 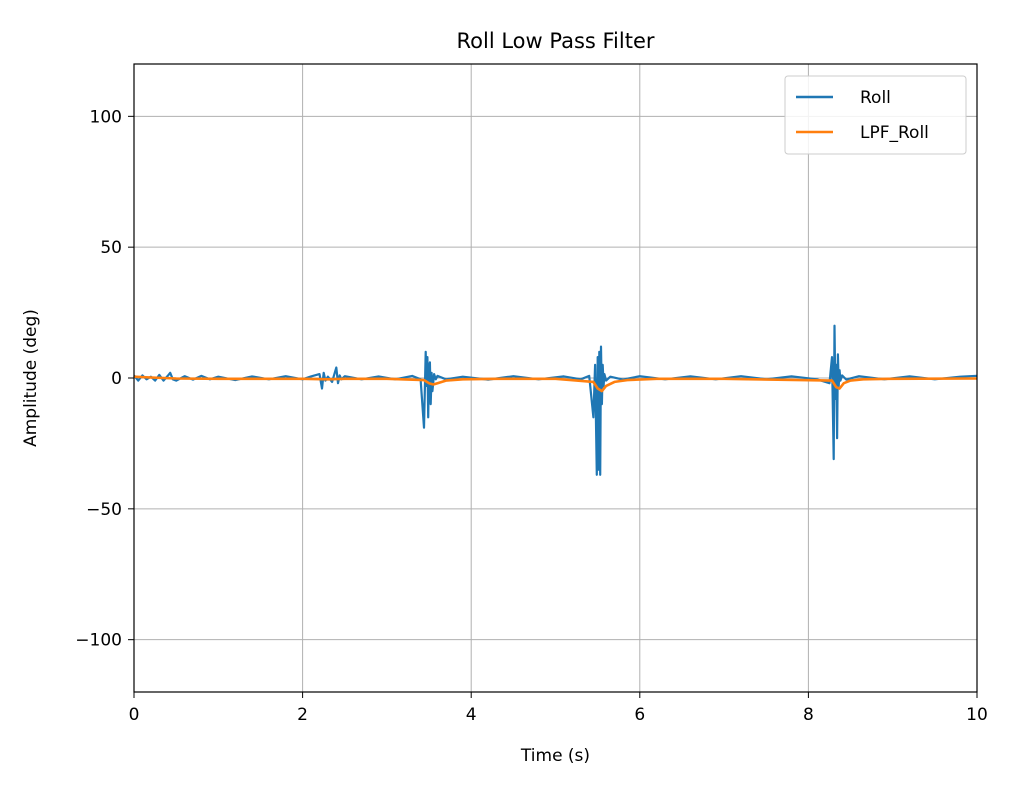 I want to click on x-tick-label: 2, so click(x=302, y=715).